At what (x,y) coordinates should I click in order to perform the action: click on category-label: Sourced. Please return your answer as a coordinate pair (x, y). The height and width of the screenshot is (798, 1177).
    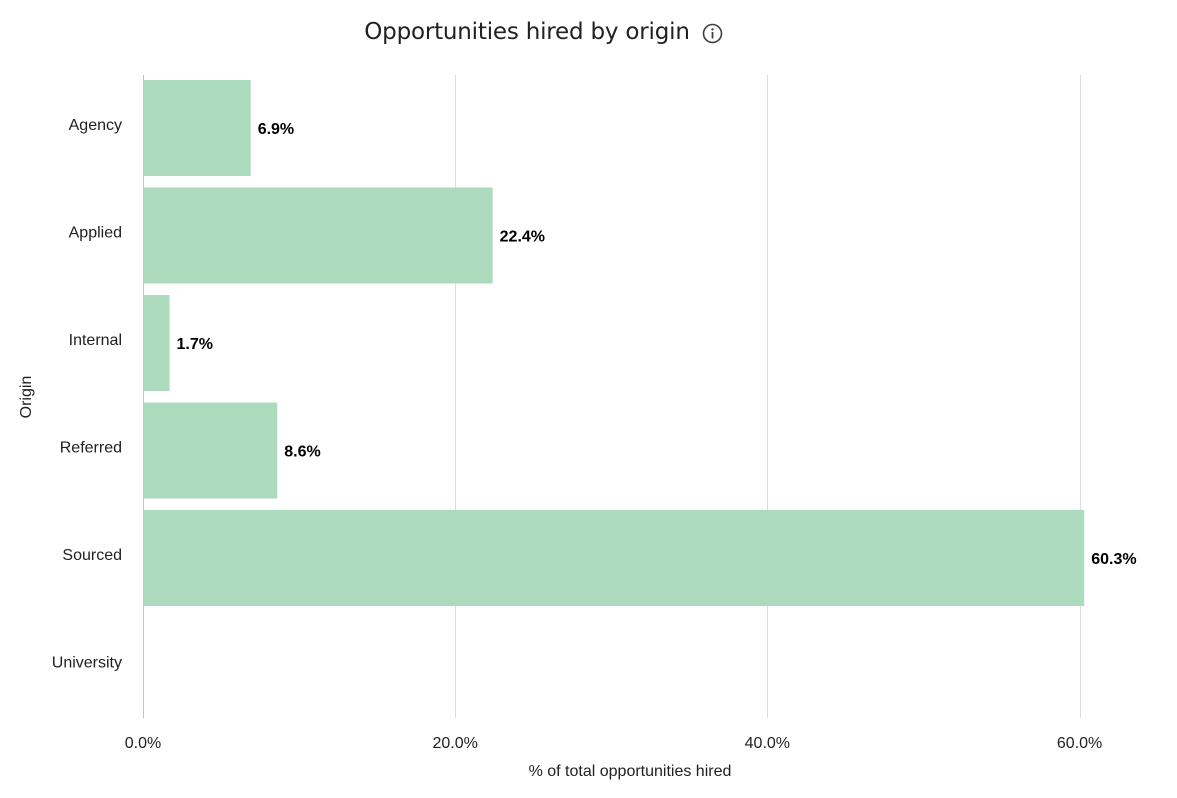
    Looking at the image, I should click on (92, 555).